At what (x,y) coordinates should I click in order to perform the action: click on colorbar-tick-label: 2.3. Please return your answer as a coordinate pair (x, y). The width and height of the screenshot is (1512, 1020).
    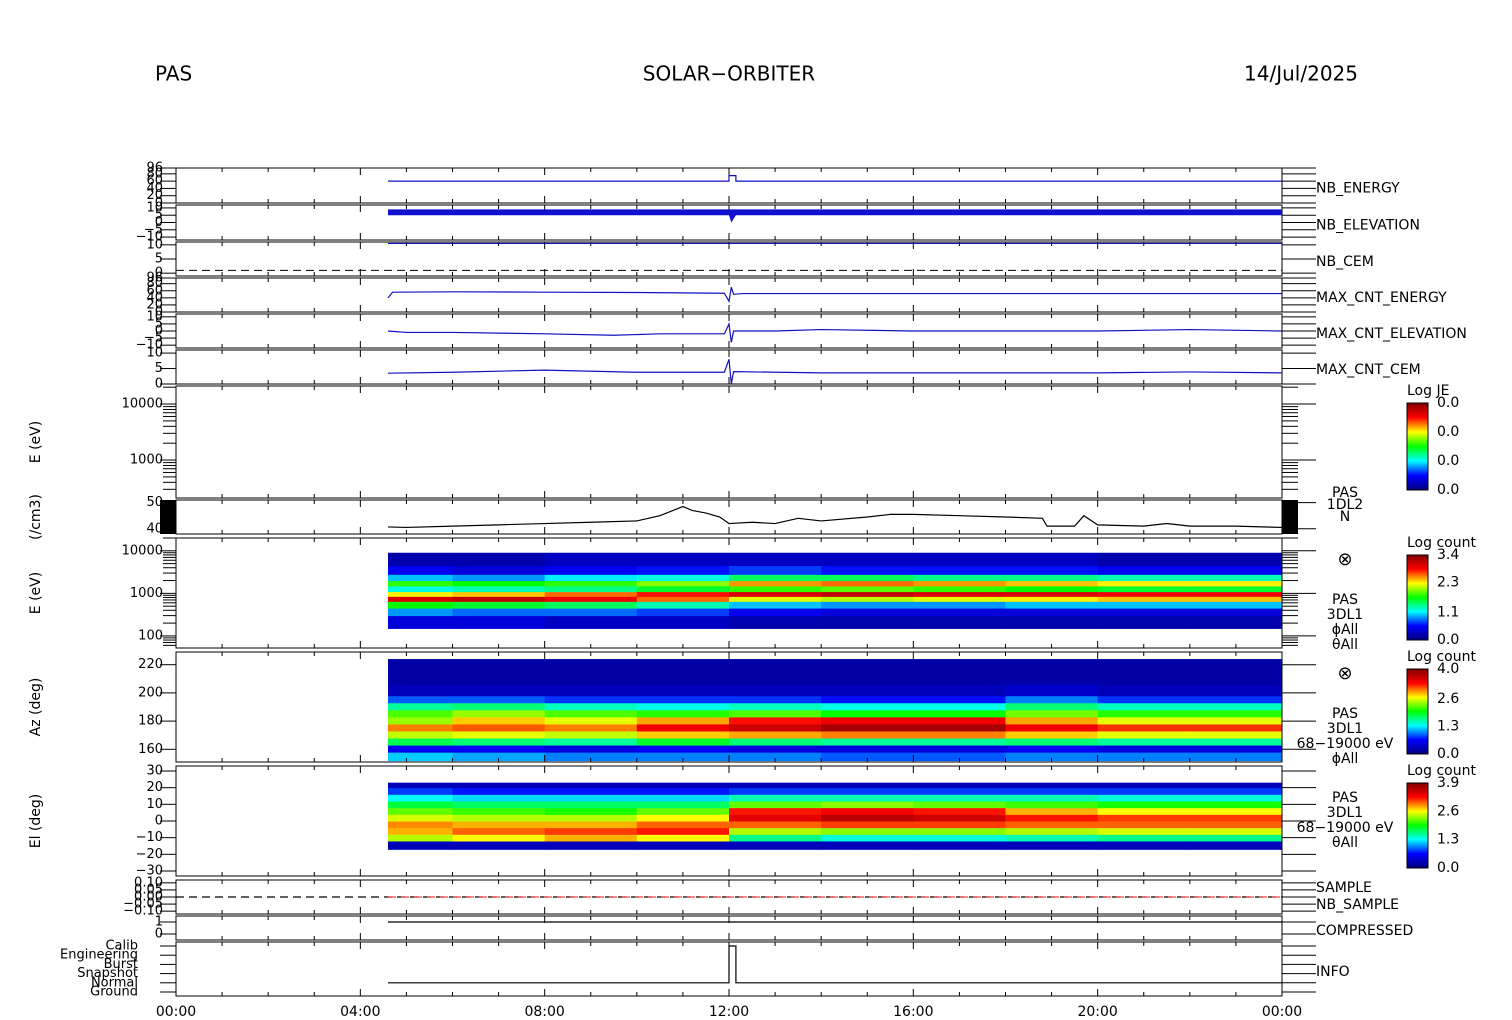
    Looking at the image, I should click on (1448, 583).